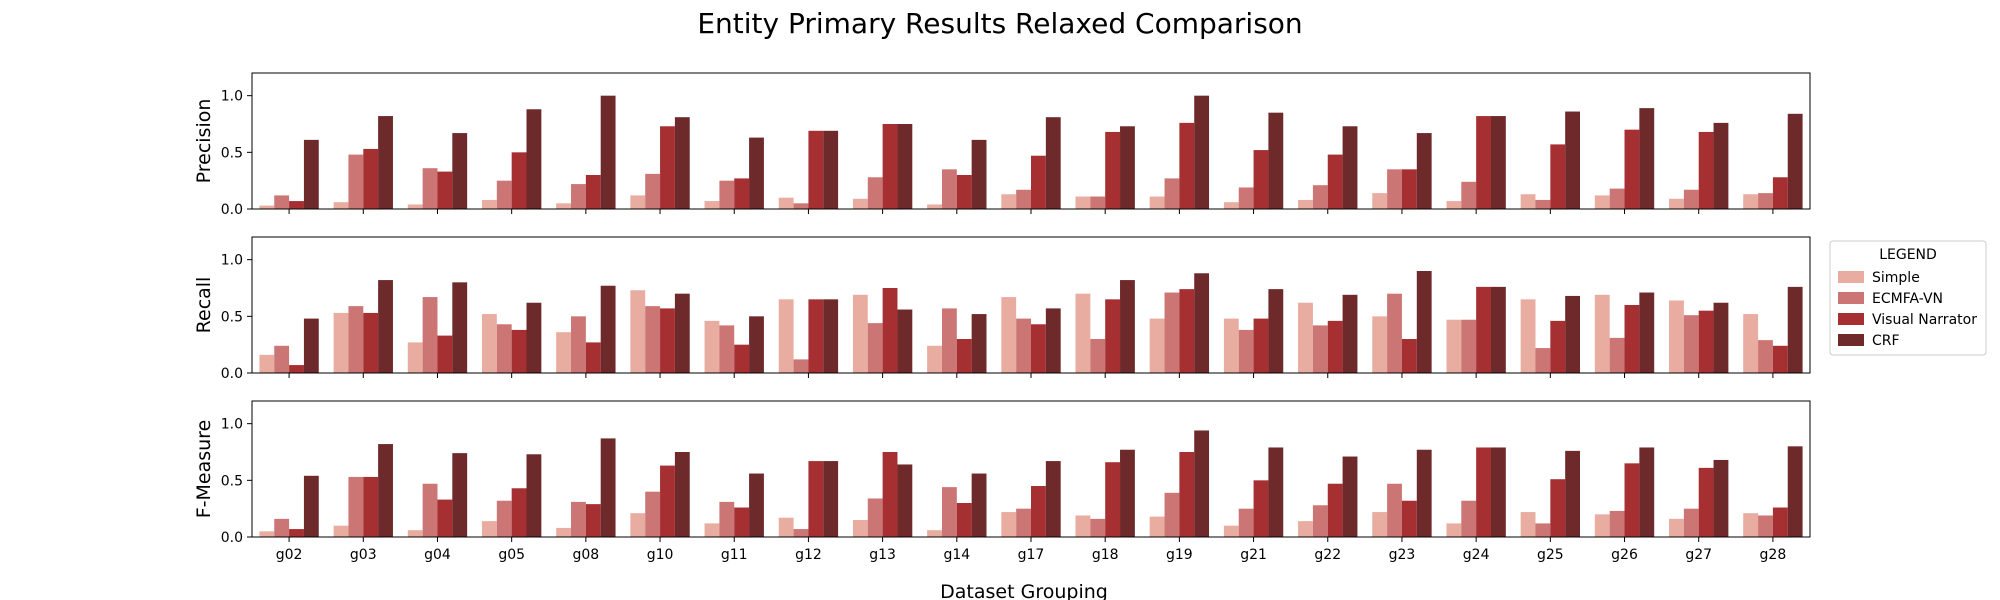  Describe the element at coordinates (875, 348) in the screenshot. I see `bar-ecmfa-vn-g13` at that location.